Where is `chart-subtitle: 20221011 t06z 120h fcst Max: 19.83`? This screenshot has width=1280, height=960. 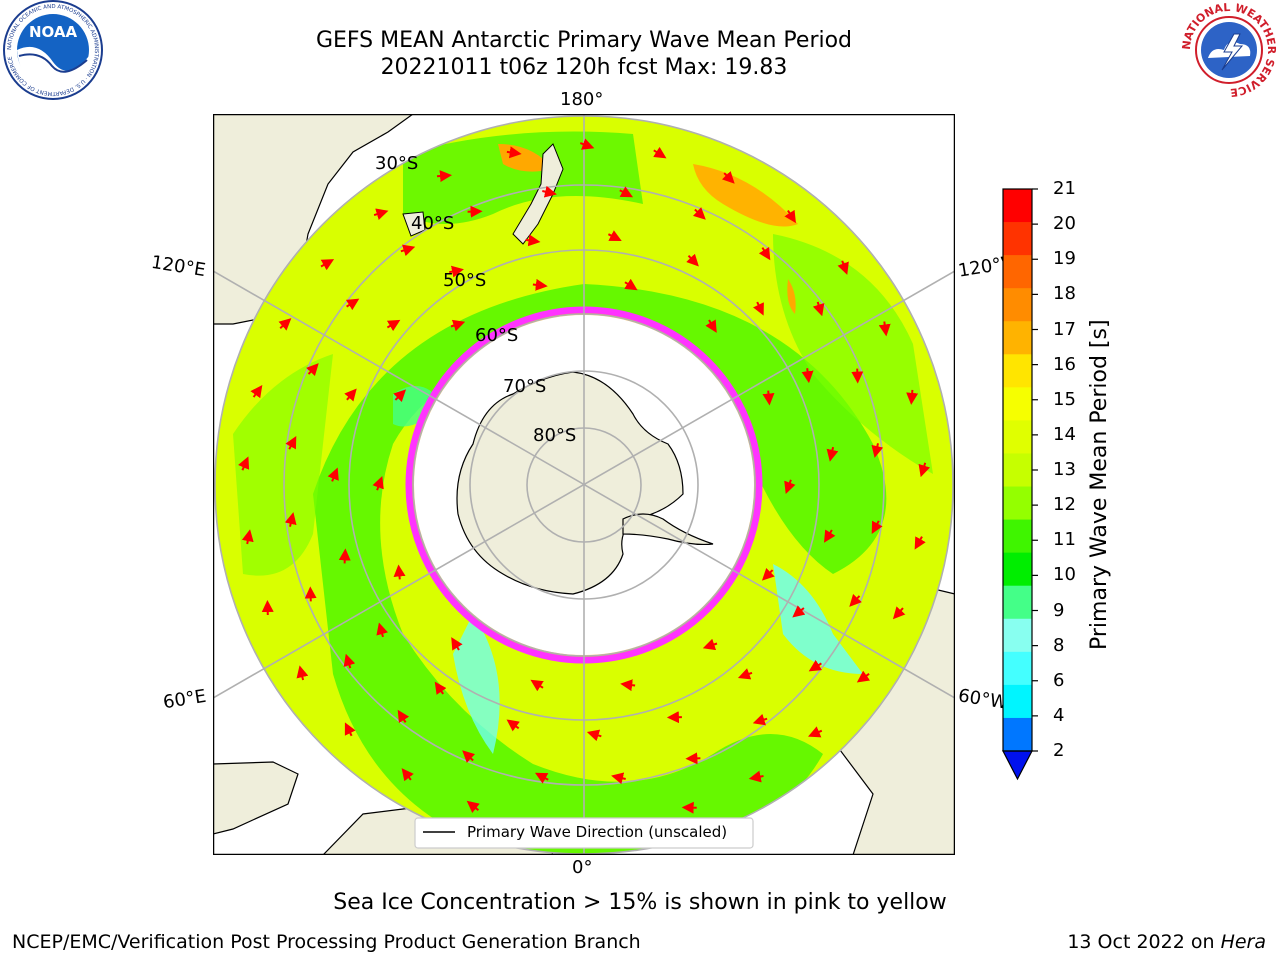
chart-subtitle: 20221011 t06z 120h fcst Max: 19.83 is located at coordinates (584, 67).